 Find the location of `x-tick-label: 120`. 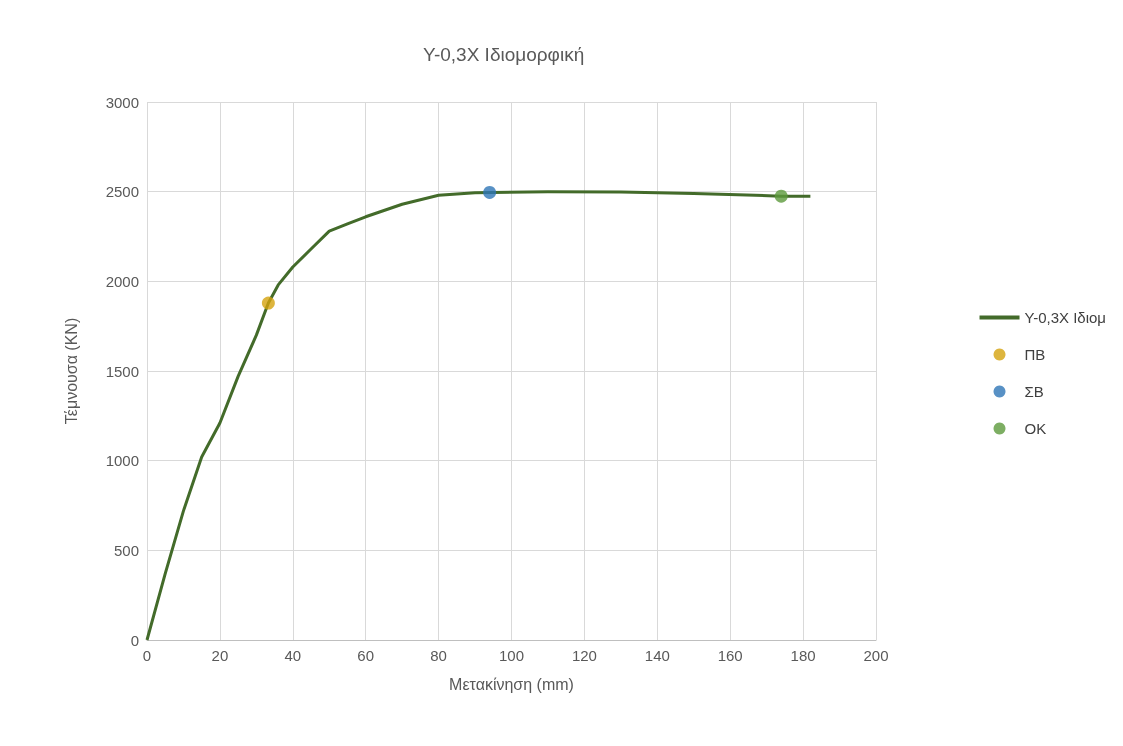

x-tick-label: 120 is located at coordinates (584, 655).